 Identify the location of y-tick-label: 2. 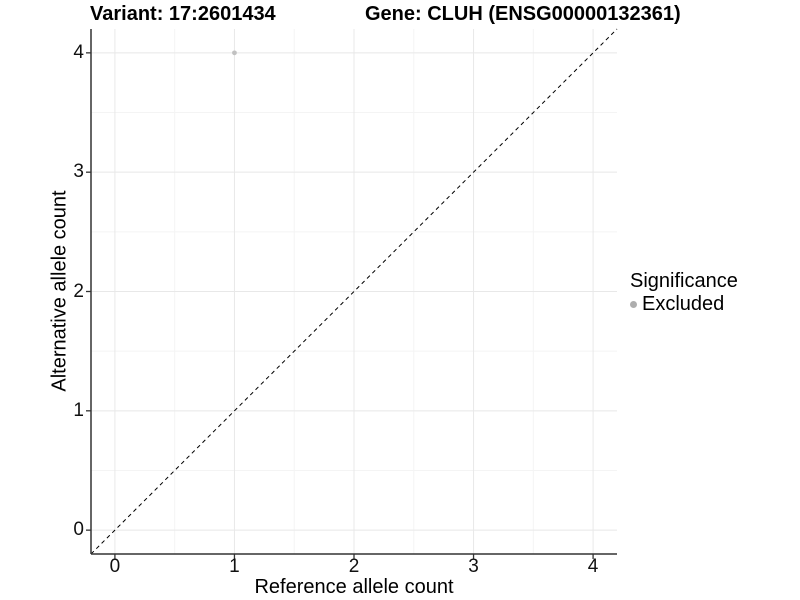
(78, 291).